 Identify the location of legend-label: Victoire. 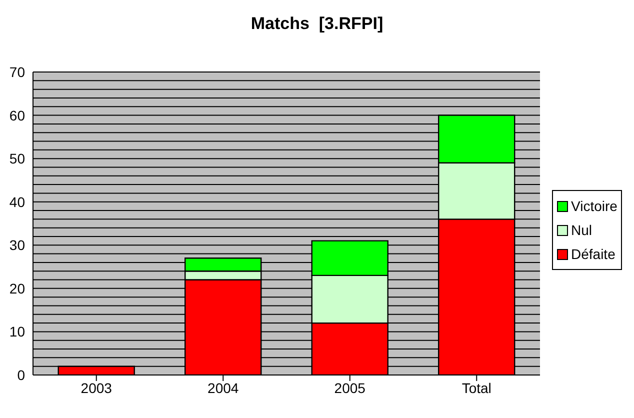
(594, 206).